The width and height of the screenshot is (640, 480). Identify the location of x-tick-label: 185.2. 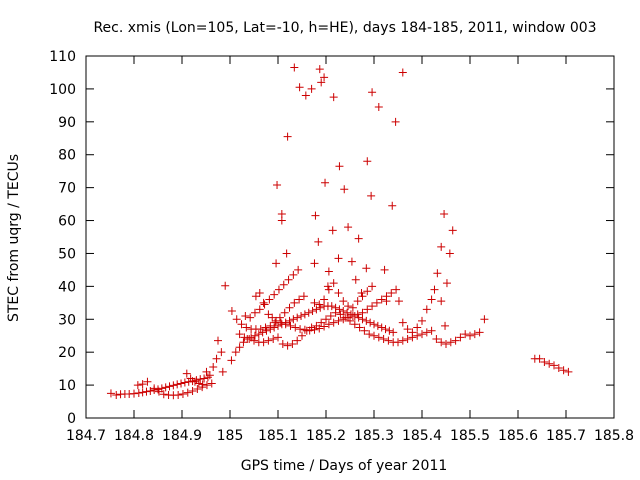
(326, 436).